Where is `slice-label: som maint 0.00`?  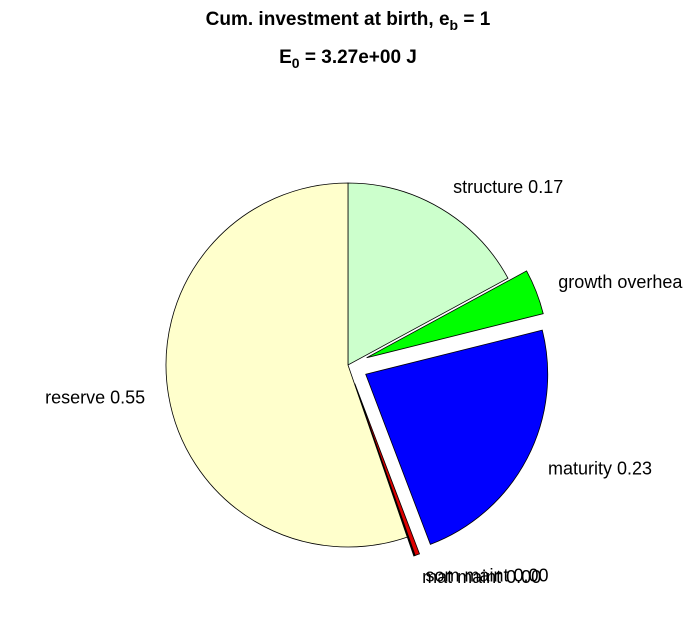
slice-label: som maint 0.00 is located at coordinates (486, 576).